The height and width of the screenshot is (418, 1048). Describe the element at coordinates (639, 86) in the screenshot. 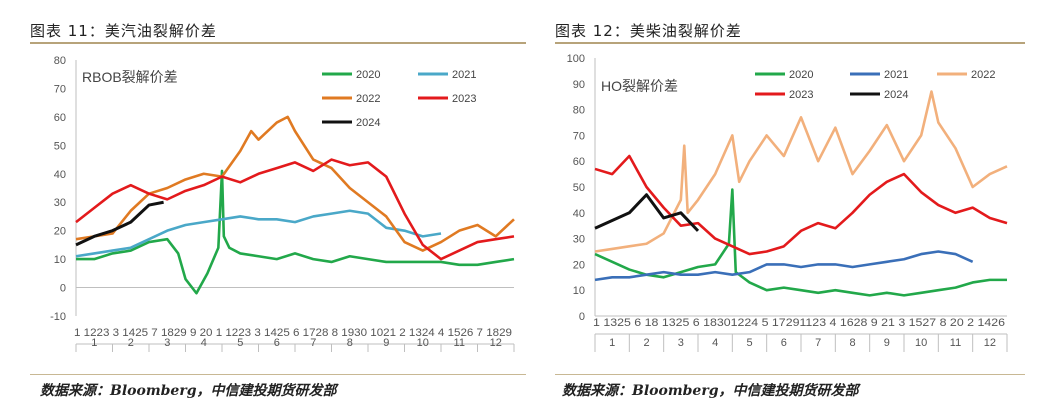

I see `inner-chart-title: HO裂解价差` at that location.